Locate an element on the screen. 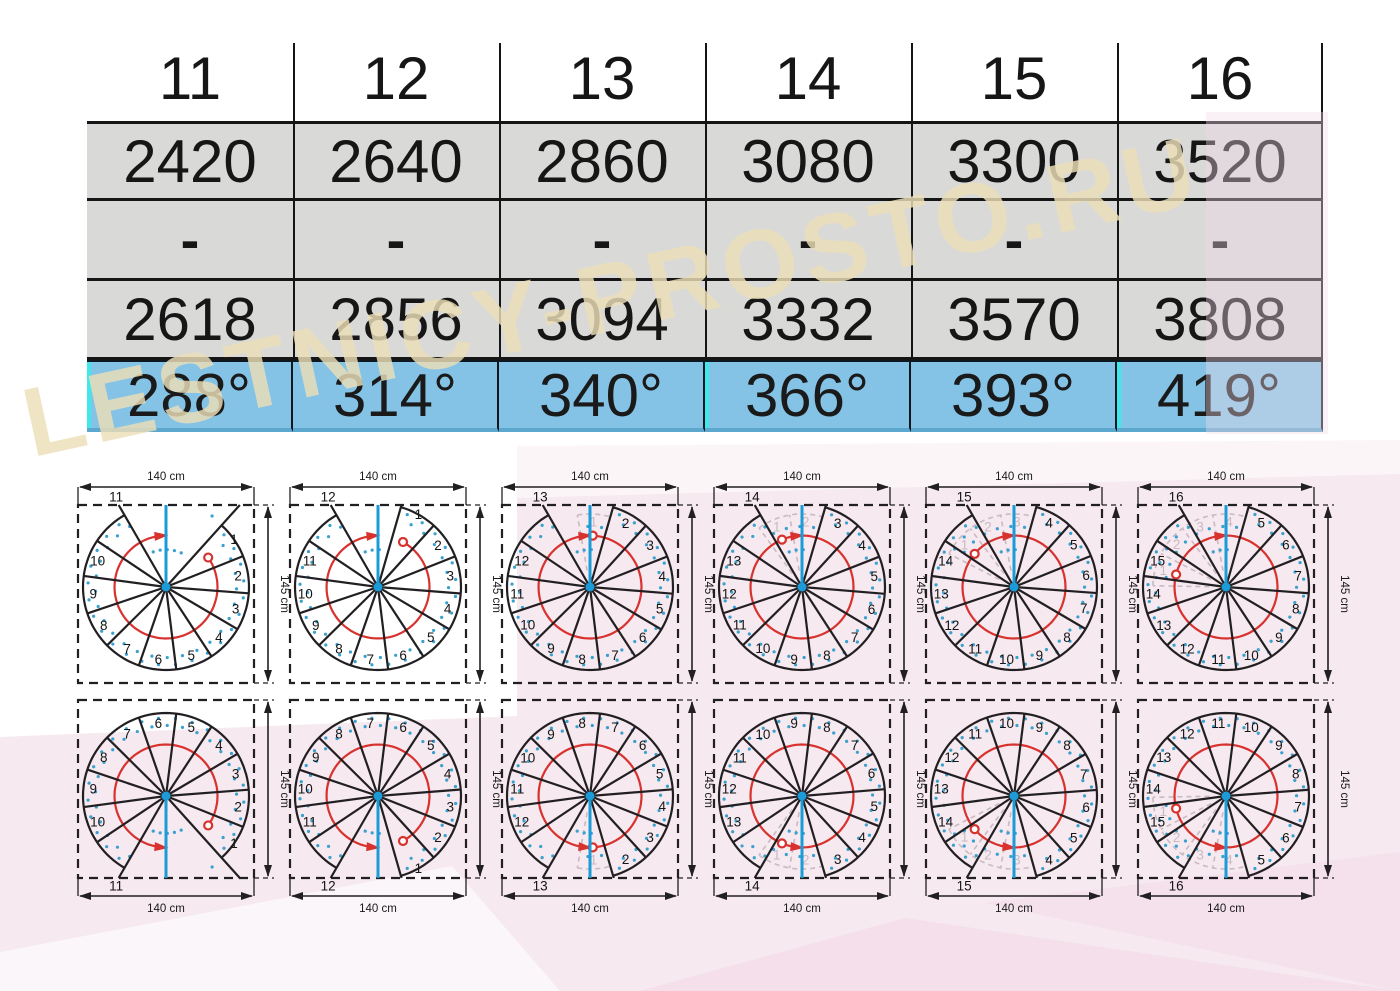  rotation-value: 419° is located at coordinates (1219, 395).